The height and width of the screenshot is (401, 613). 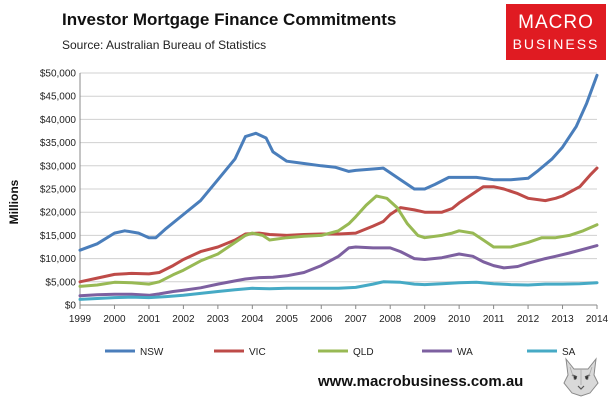 I want to click on x-tick-label: 2002, so click(x=183, y=319).